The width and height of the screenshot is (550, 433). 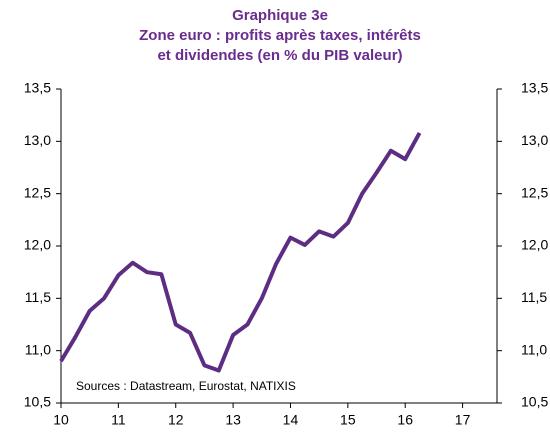 What do you see at coordinates (37, 88) in the screenshot?
I see `y-tick-label: 13,5` at bounding box center [37, 88].